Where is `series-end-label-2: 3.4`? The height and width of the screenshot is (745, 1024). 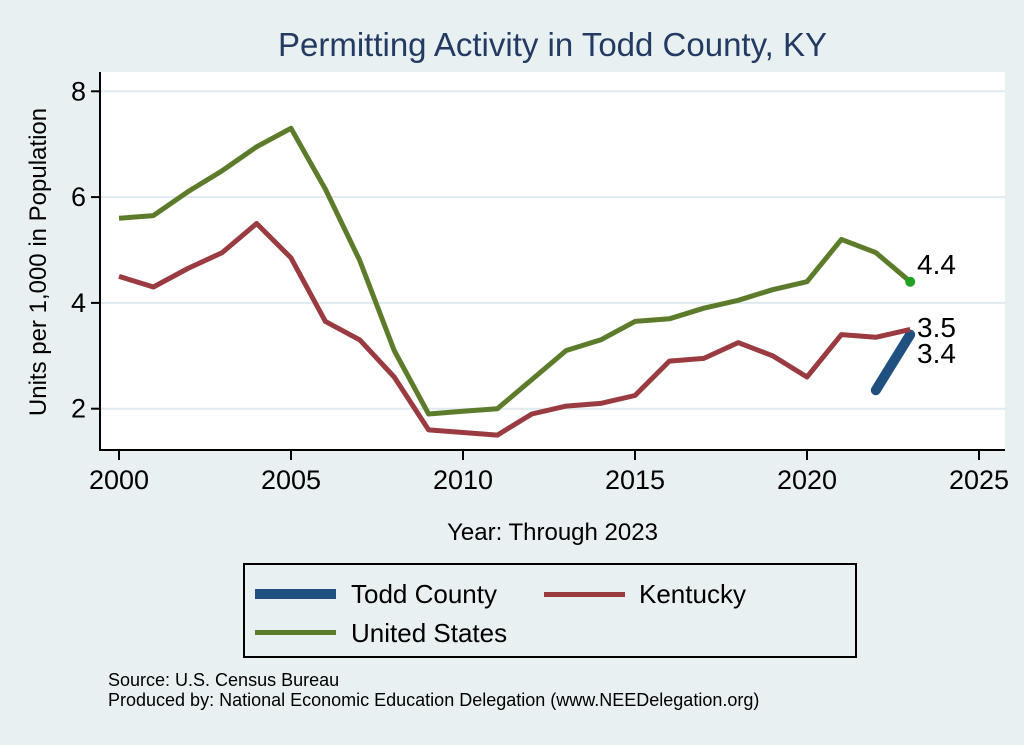
series-end-label-2: 3.4 is located at coordinates (936, 353).